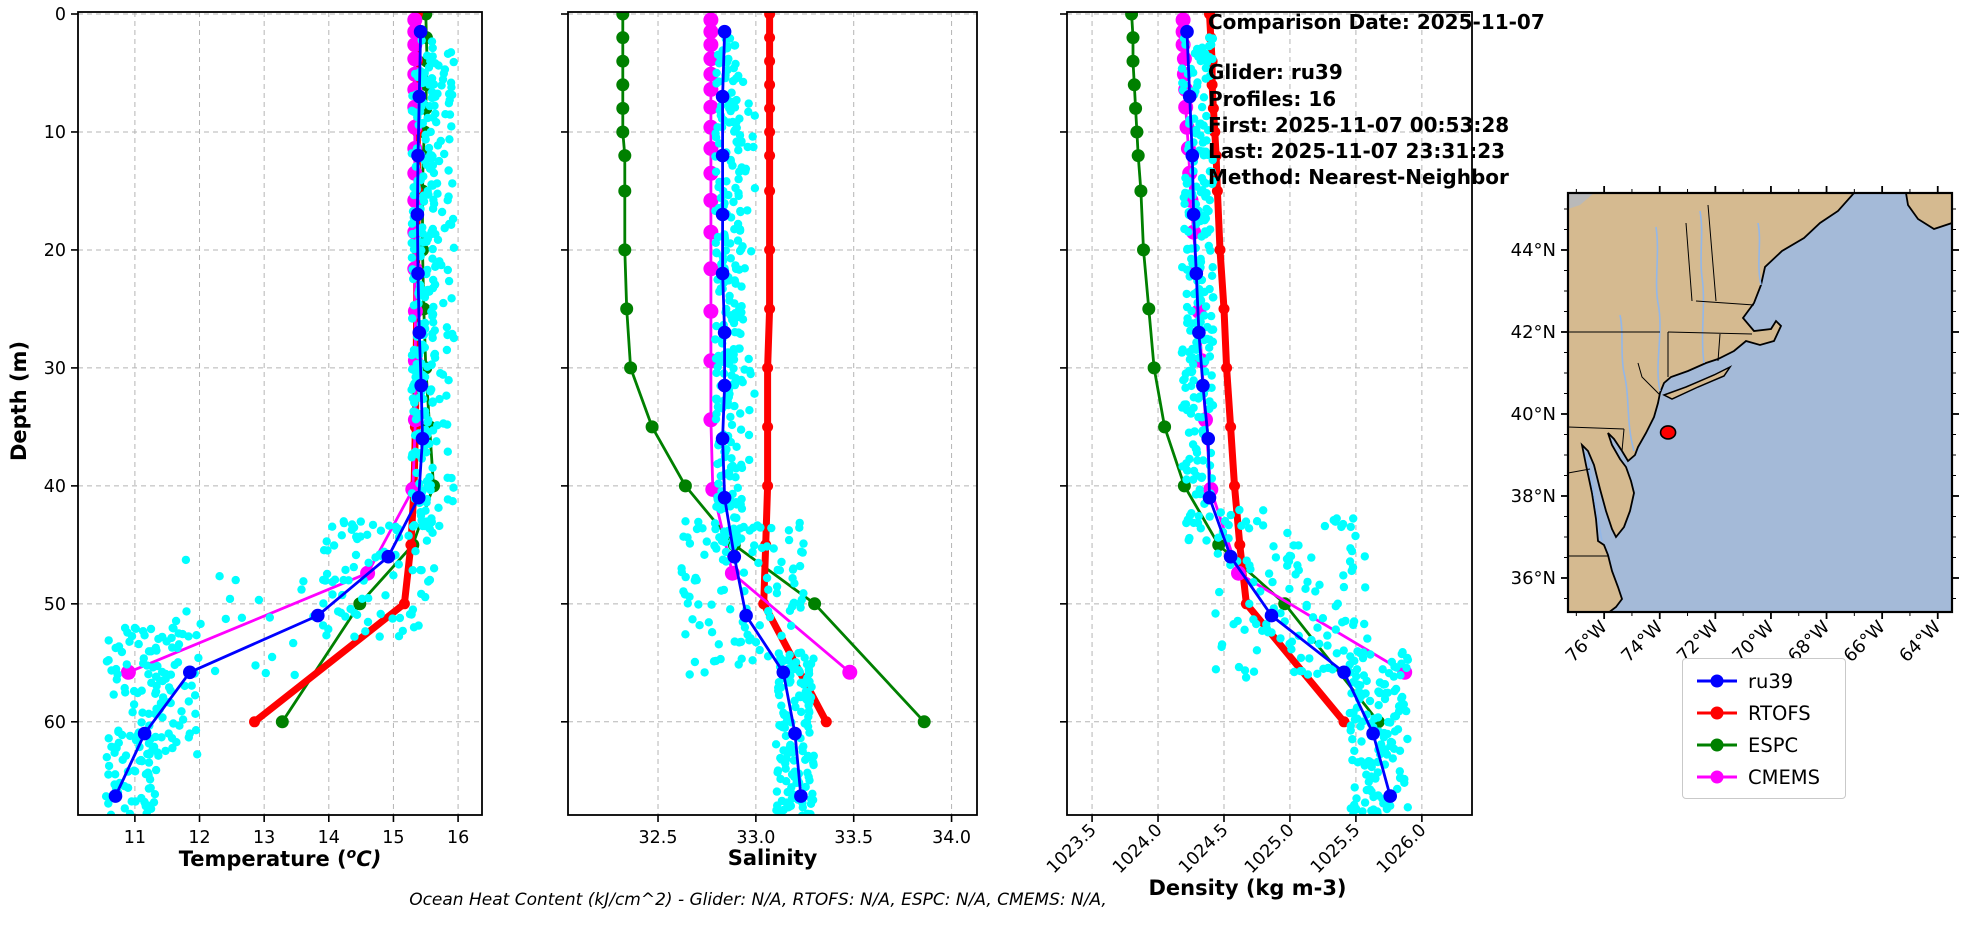 The image size is (1979, 934). I want to click on panel-data-density, so click(1269, 413).